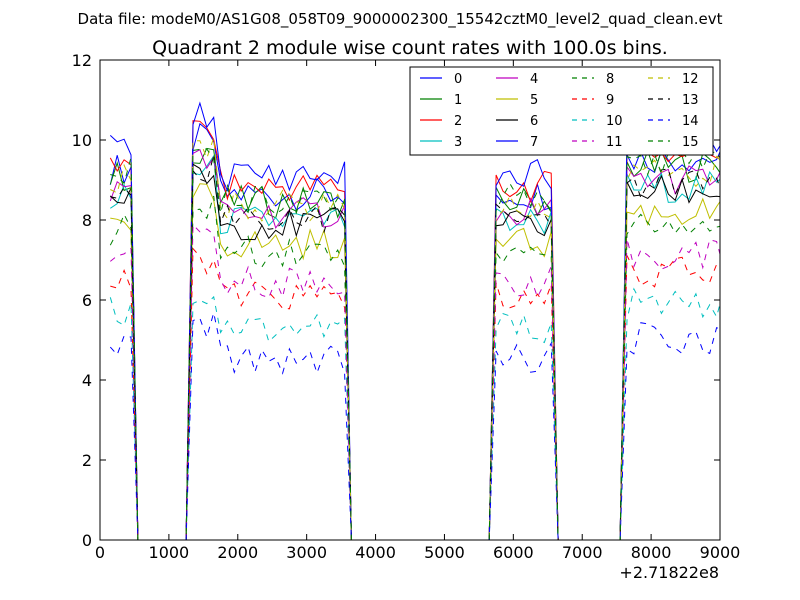 This screenshot has width=800, height=600. Describe the element at coordinates (458, 100) in the screenshot. I see `legend-label-1: 1` at that location.